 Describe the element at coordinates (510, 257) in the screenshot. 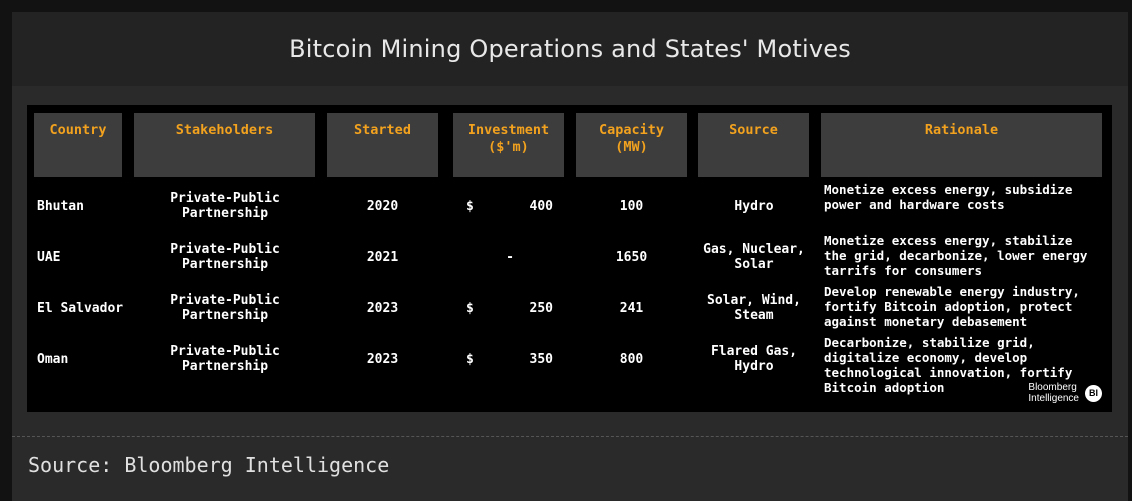

I see `cell-investment-value: -` at that location.